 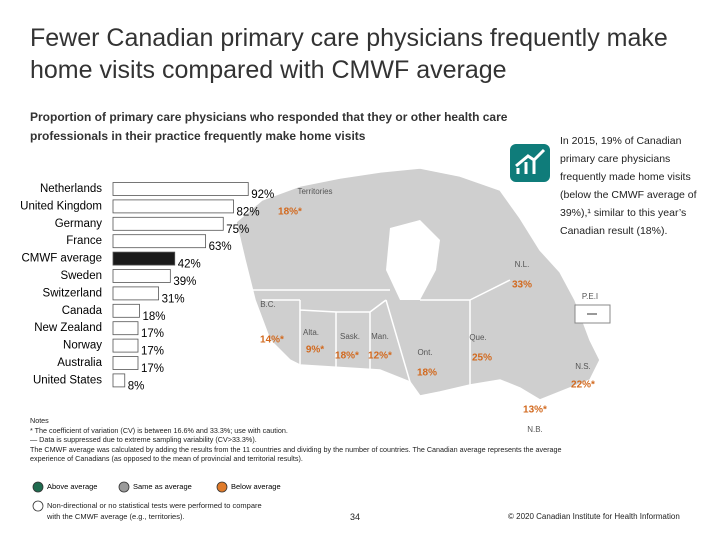 What do you see at coordinates (79, 224) in the screenshot?
I see `y-tick-label: Germany` at bounding box center [79, 224].